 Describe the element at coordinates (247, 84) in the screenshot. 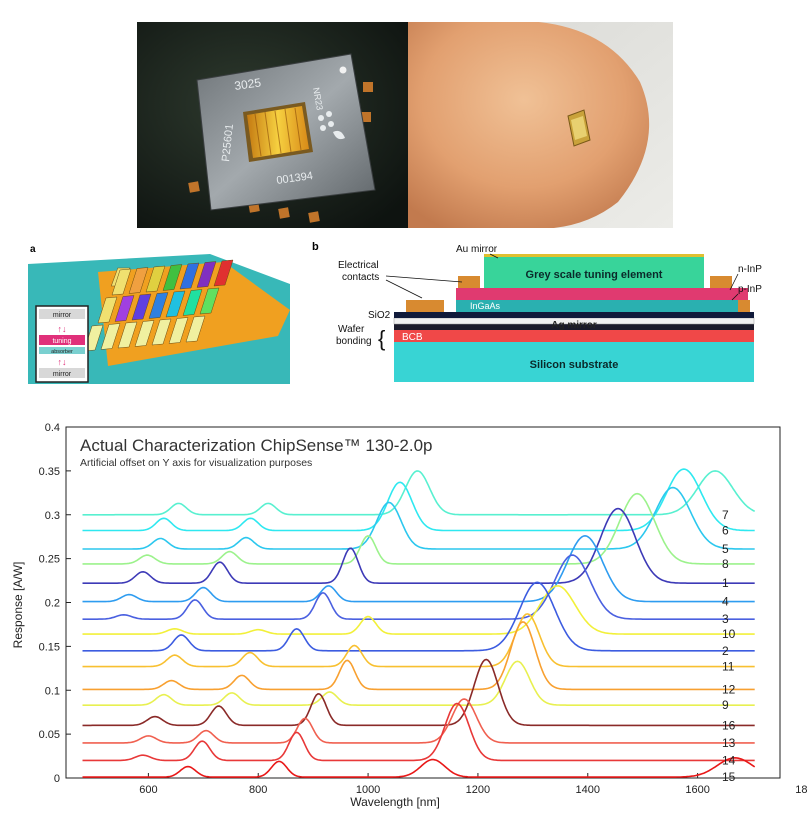

I see `chip-marking-3025: 3025` at that location.